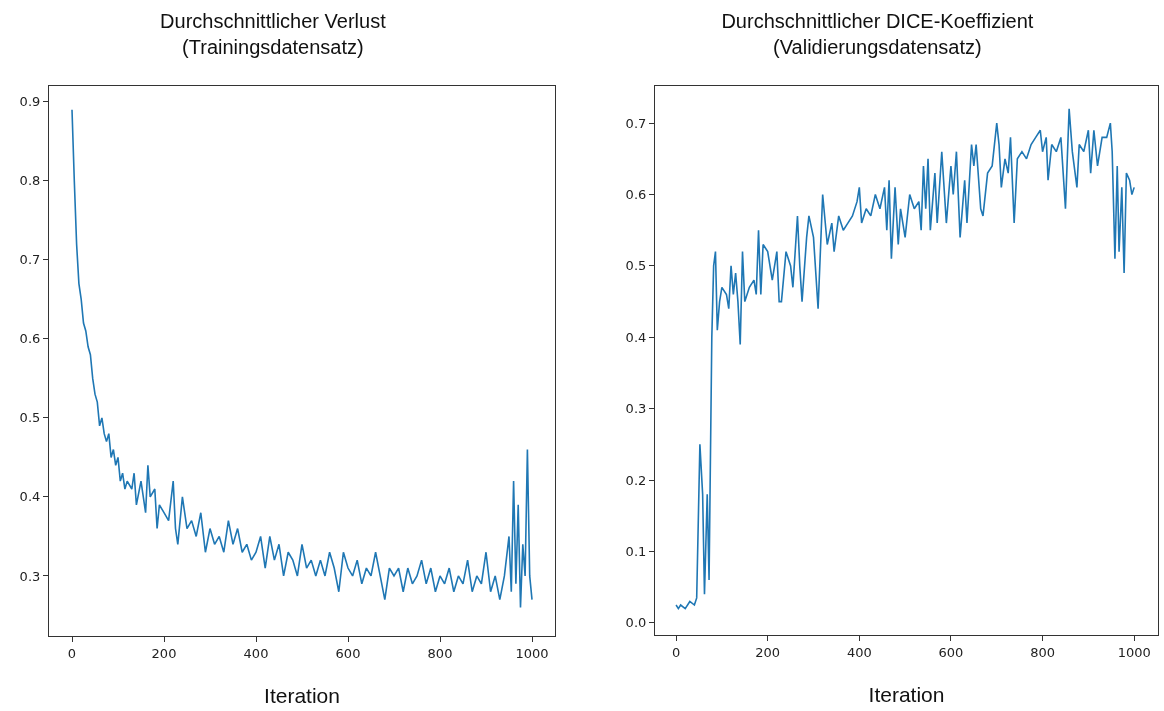 This screenshot has height=711, width=1164. I want to click on chart-title: Durchschnittlicher Verlust (Trainingsdatensatz), so click(273, 34).